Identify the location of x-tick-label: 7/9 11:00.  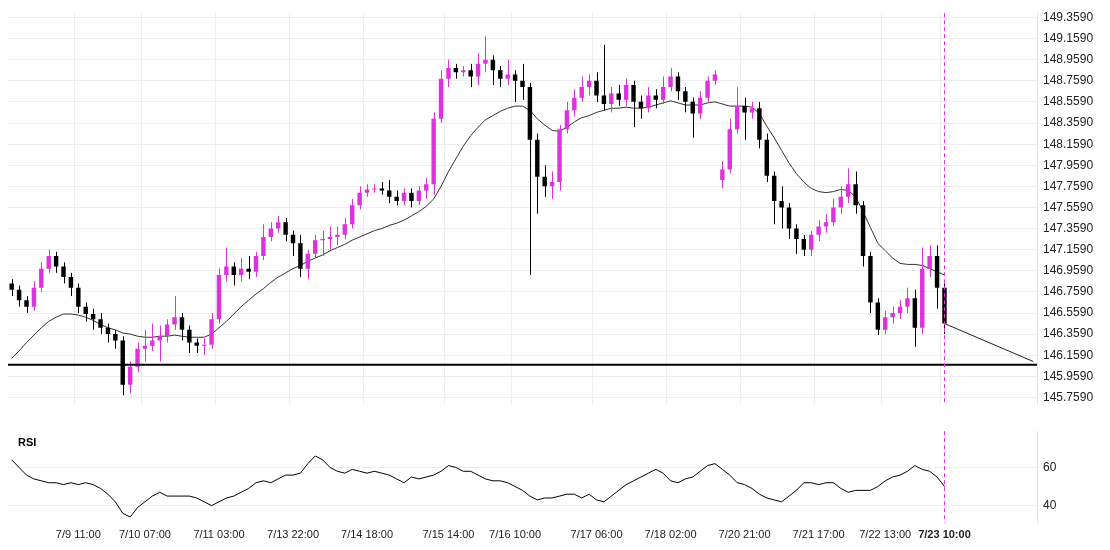
(78, 534).